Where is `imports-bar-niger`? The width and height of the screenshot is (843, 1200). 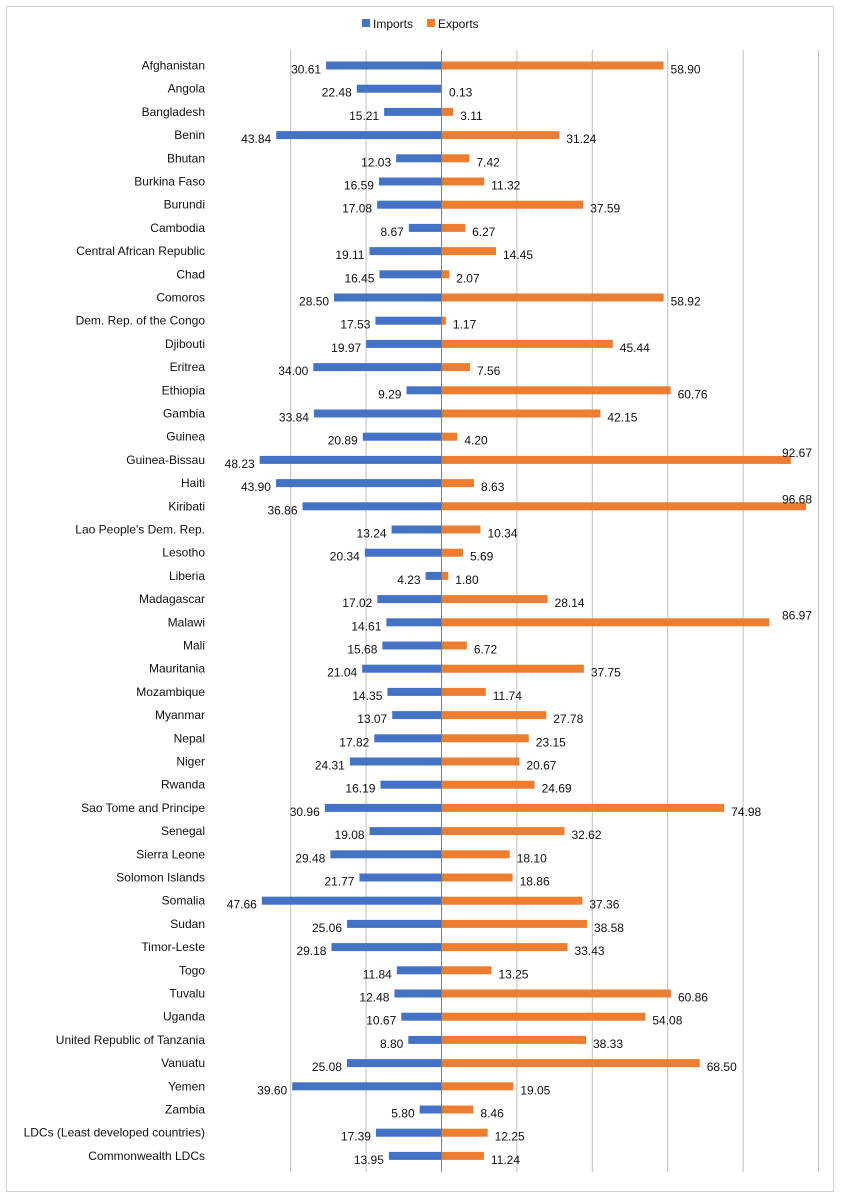 imports-bar-niger is located at coordinates (395, 761).